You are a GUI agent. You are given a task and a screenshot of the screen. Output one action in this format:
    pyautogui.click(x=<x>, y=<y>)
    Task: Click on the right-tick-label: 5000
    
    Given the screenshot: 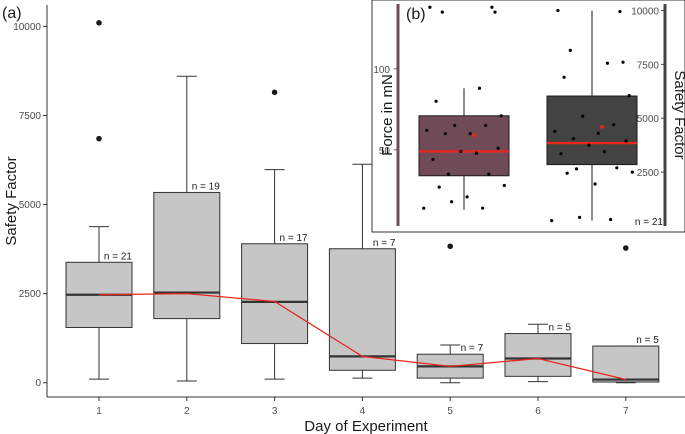 What is the action you would take?
    pyautogui.click(x=648, y=119)
    